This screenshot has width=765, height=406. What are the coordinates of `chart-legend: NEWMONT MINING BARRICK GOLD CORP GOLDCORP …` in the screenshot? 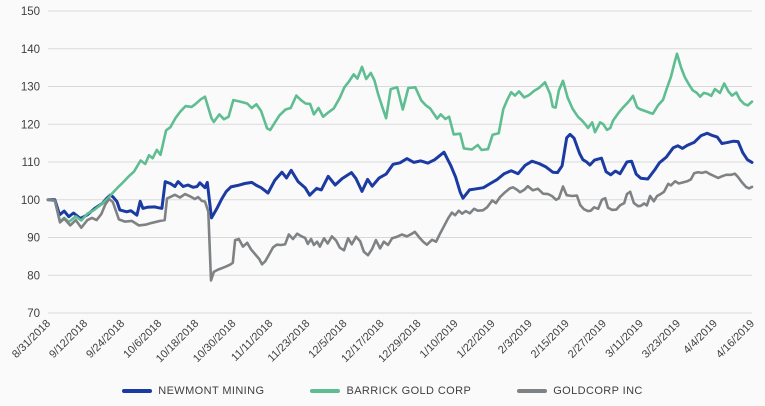 It's located at (382, 391).